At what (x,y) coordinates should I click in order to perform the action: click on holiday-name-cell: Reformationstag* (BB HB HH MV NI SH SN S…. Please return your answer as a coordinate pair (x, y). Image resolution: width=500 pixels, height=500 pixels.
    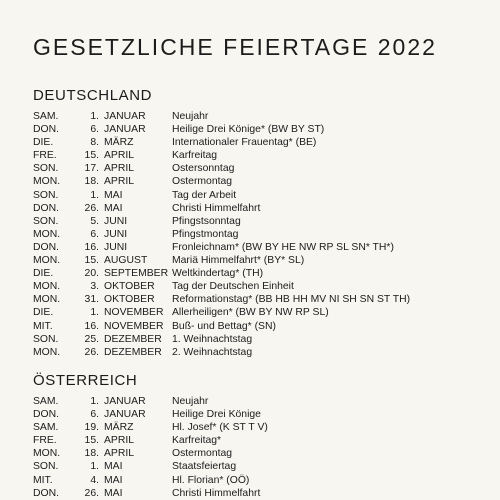
    Looking at the image, I should click on (291, 300).